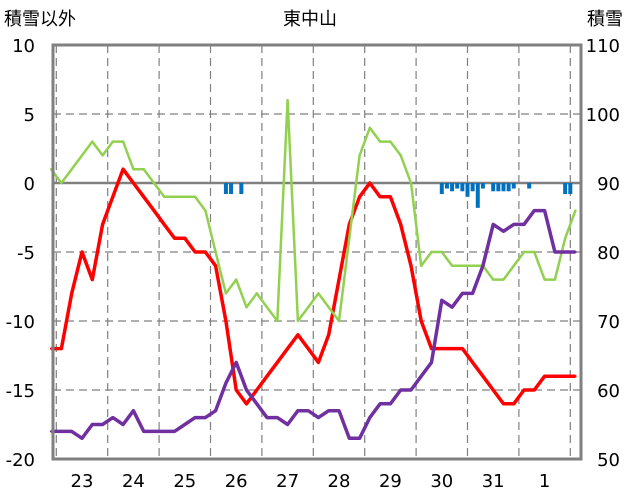 This screenshot has height=501, width=636. Describe the element at coordinates (608, 184) in the screenshot. I see `right-tick-label: 90` at that location.